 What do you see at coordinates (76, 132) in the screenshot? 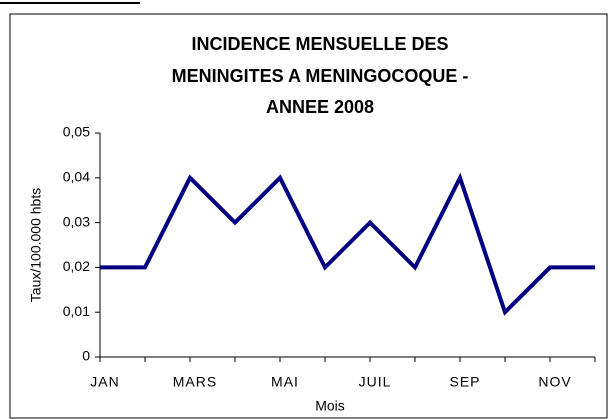
I see `y-tick-label: 0,05` at bounding box center [76, 132].